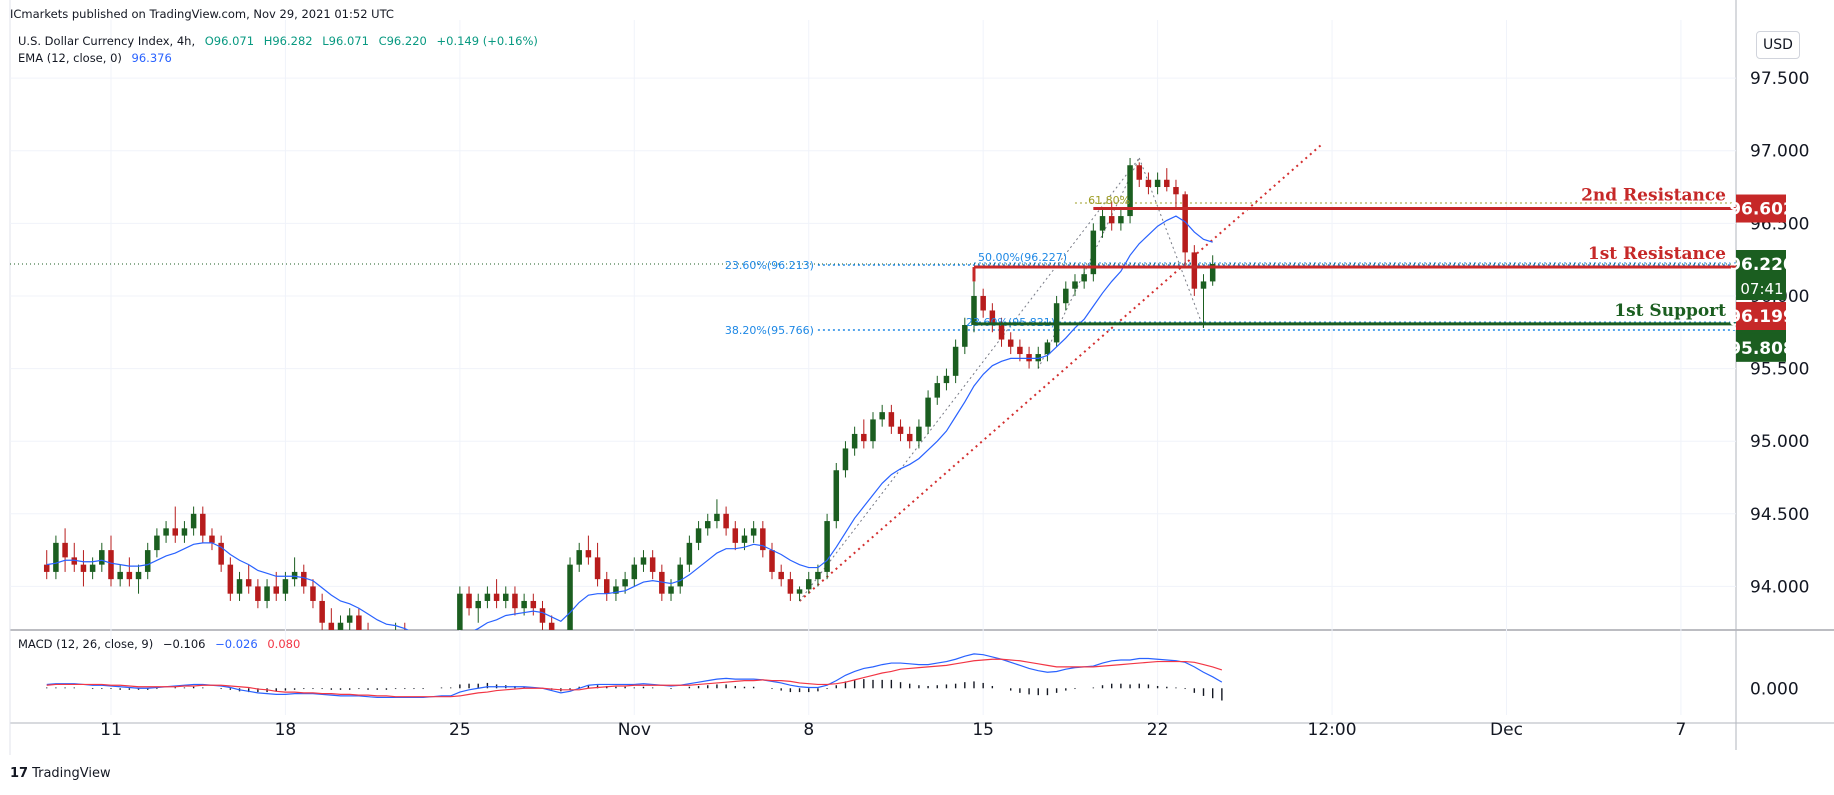  What do you see at coordinates (1670, 311) in the screenshot?
I see `1st-support-label: 1st Support` at bounding box center [1670, 311].